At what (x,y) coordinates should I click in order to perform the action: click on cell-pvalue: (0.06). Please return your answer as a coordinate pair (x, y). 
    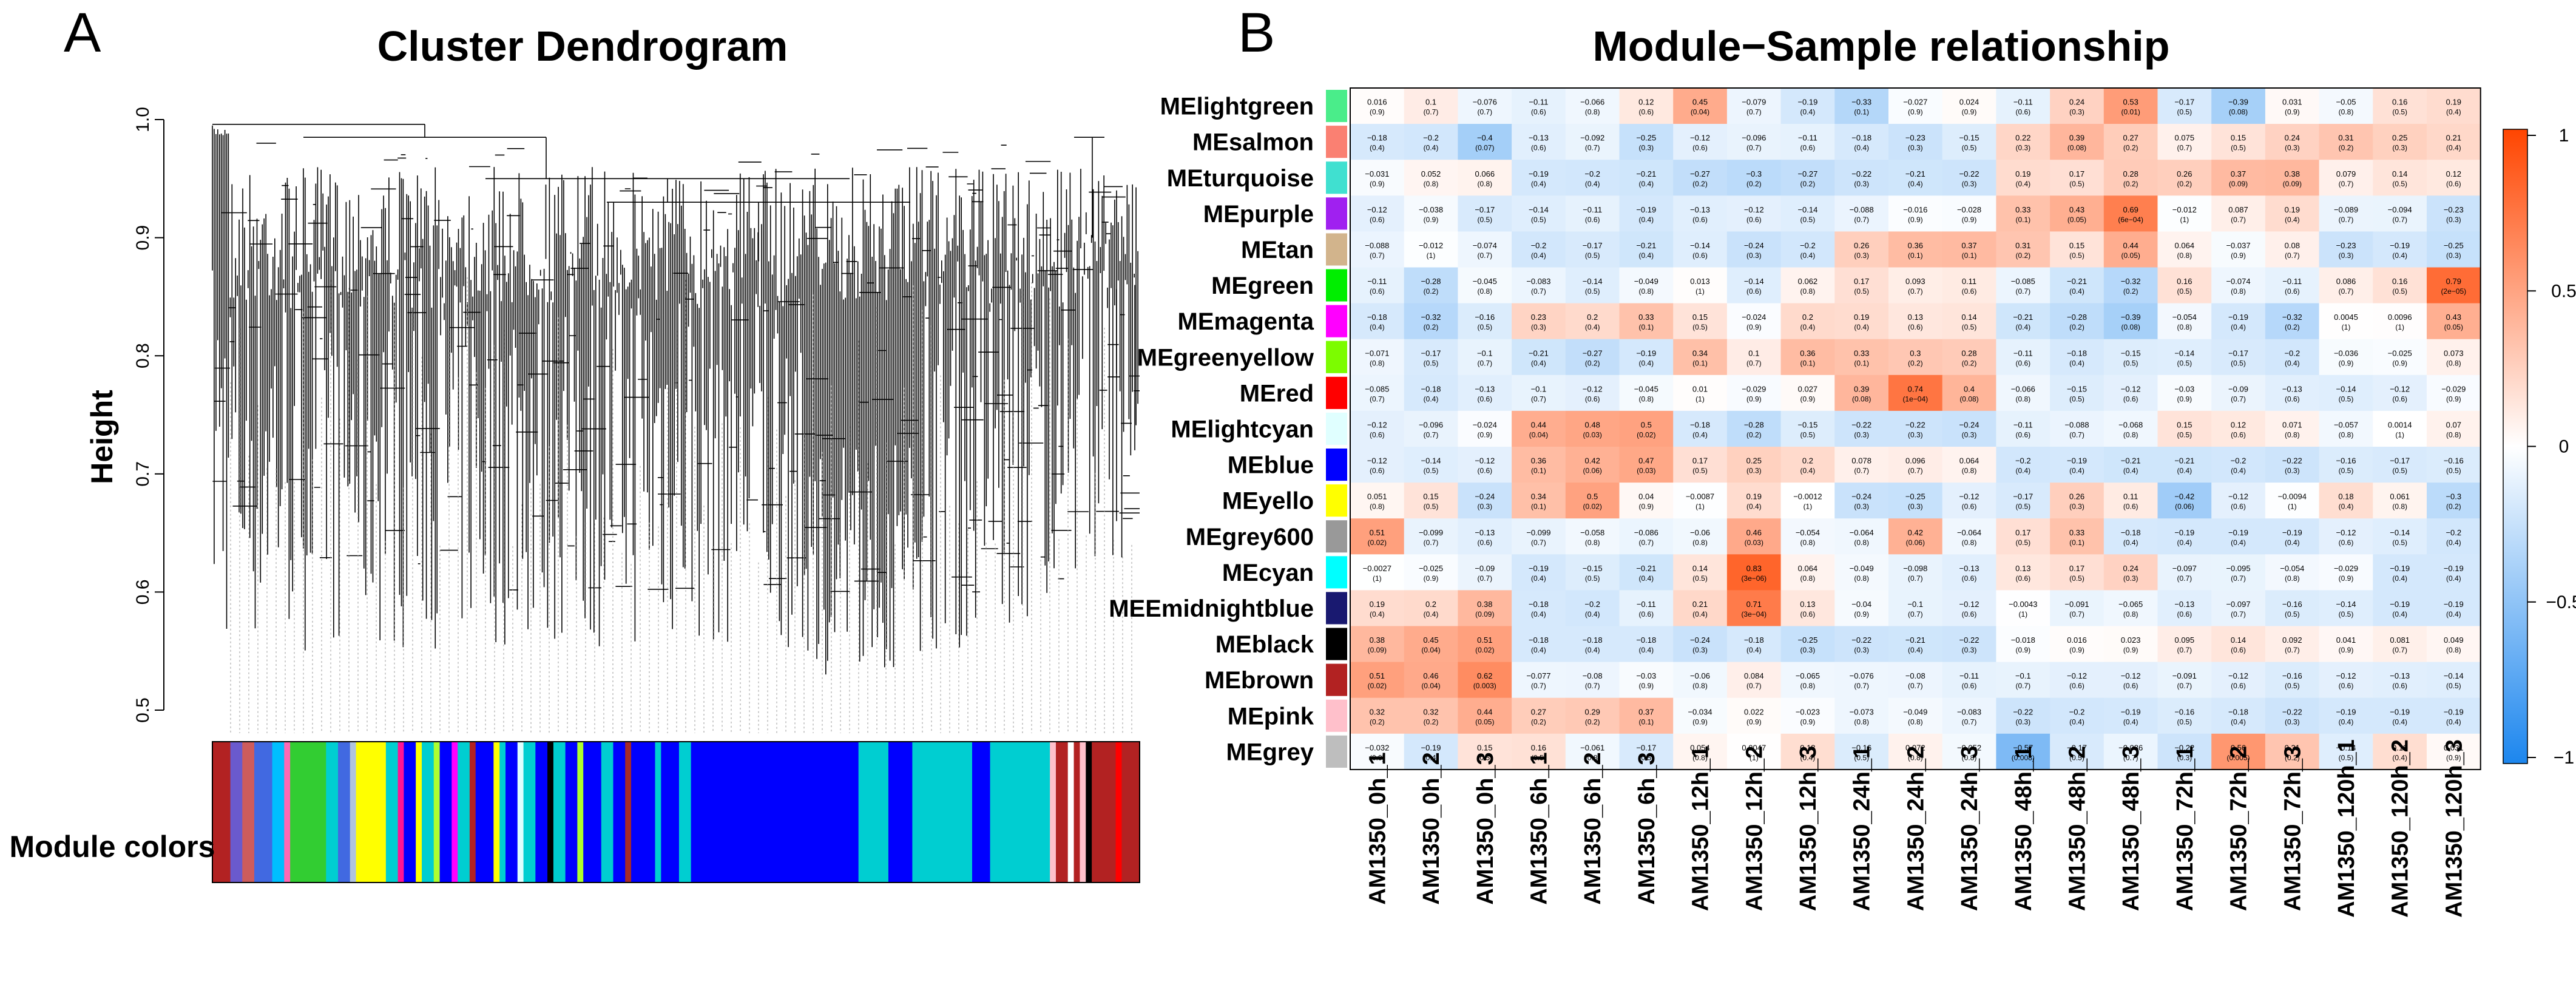
    Looking at the image, I should click on (1915, 542).